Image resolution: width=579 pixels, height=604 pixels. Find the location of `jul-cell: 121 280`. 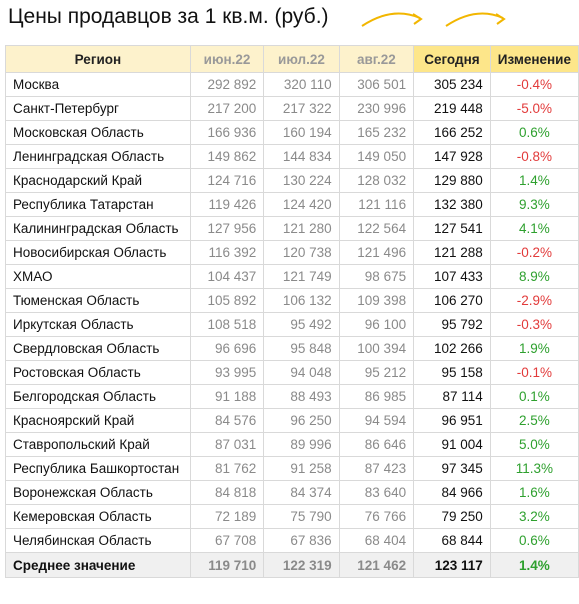

jul-cell: 121 280 is located at coordinates (301, 228).